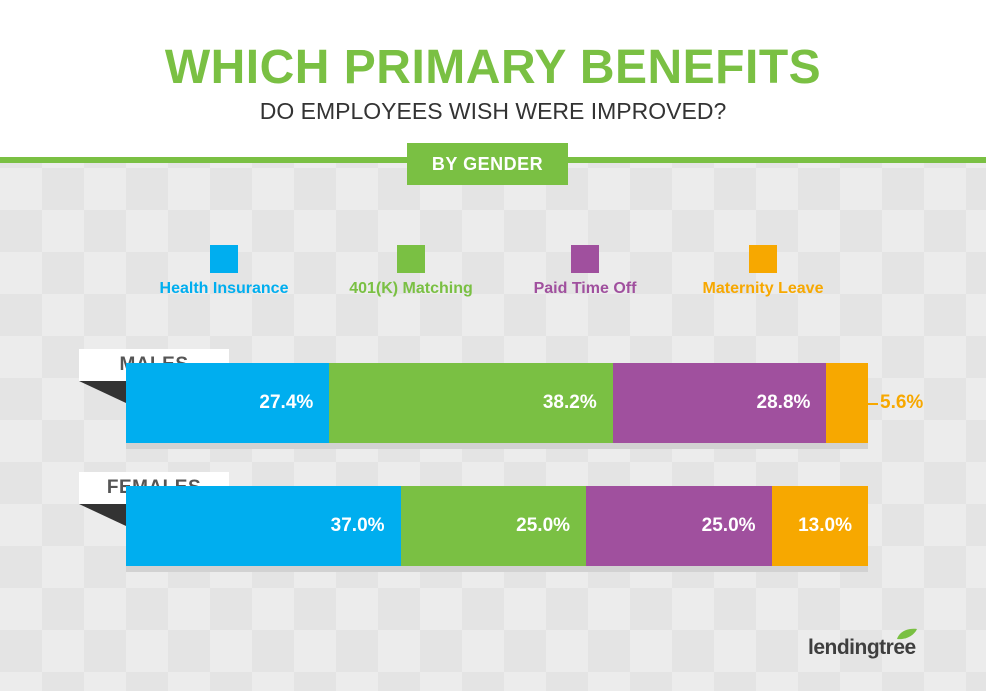  I want to click on legend-label: Maternity Leave, so click(763, 288).